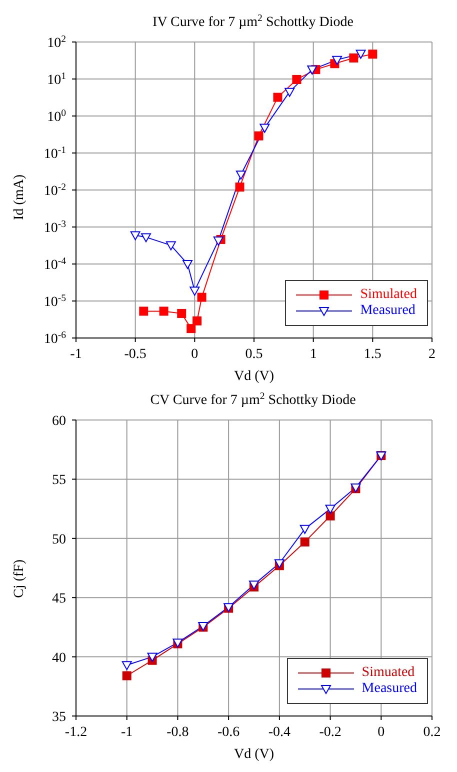 Image resolution: width=457 pixels, height=772 pixels. What do you see at coordinates (330, 732) in the screenshot?
I see `x-tick-label: -0.2` at bounding box center [330, 732].